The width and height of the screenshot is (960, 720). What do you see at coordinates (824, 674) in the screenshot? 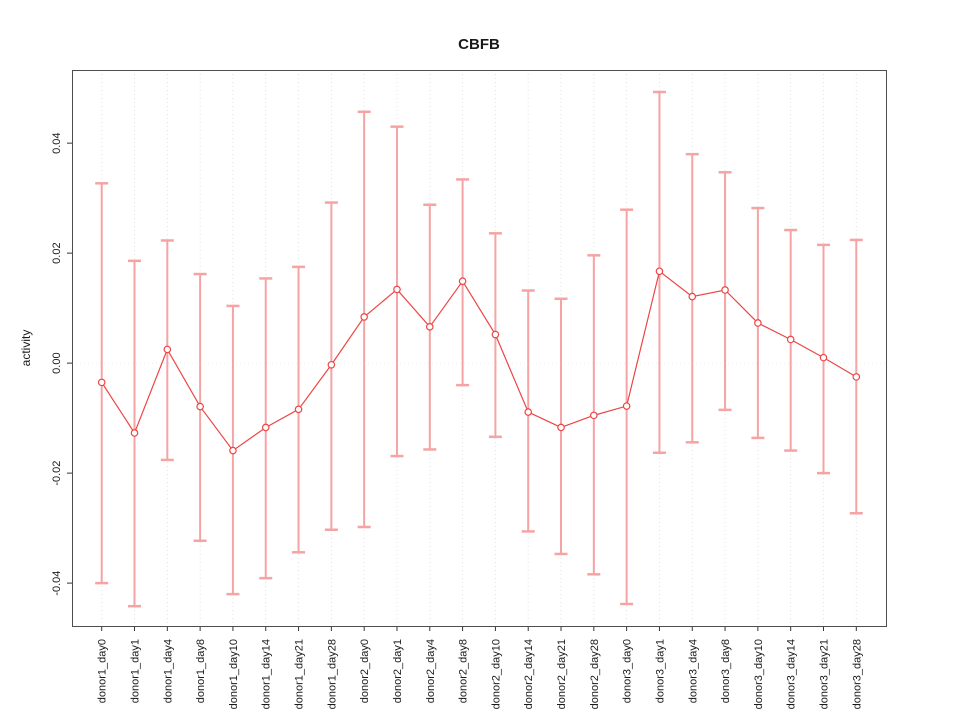
I see `x-tick-label: donor3_day21` at bounding box center [824, 674].